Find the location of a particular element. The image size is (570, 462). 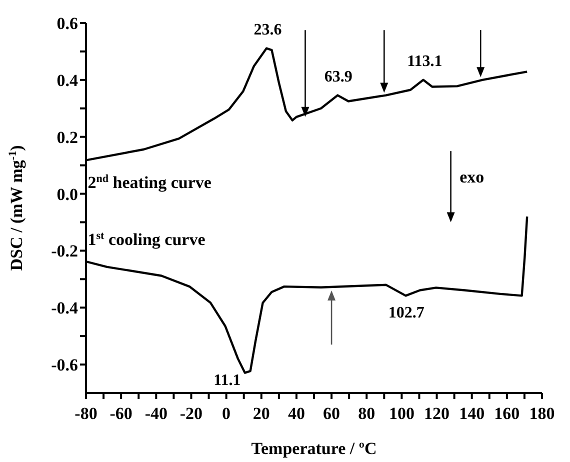

x-tick-label: 180 is located at coordinates (542, 413).